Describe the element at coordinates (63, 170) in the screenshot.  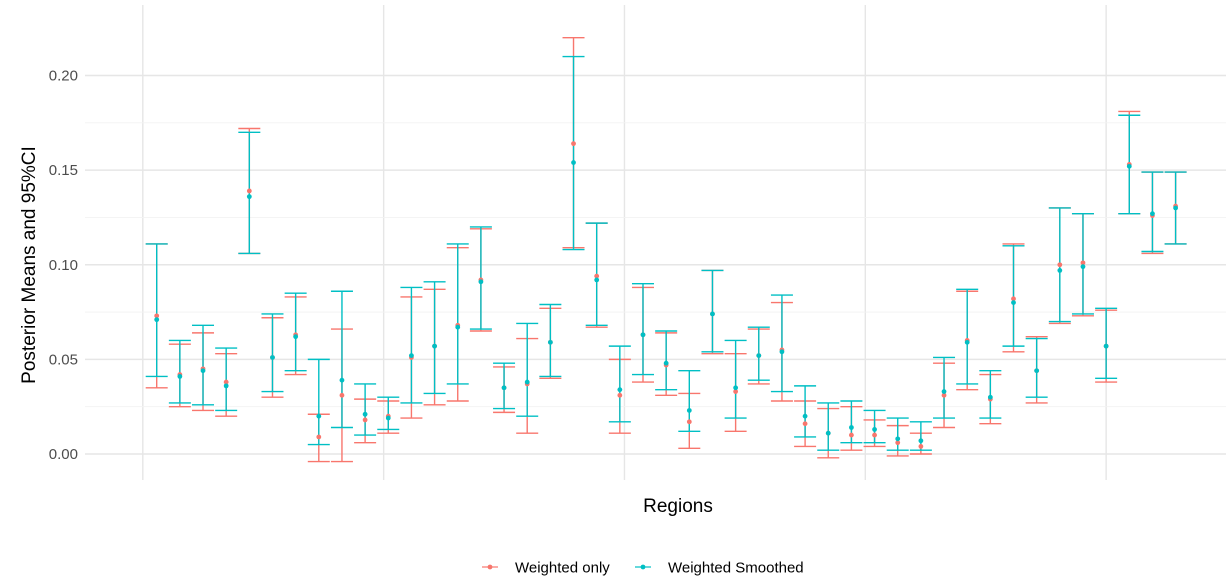
I see `y-tick-label: 0.15` at that location.